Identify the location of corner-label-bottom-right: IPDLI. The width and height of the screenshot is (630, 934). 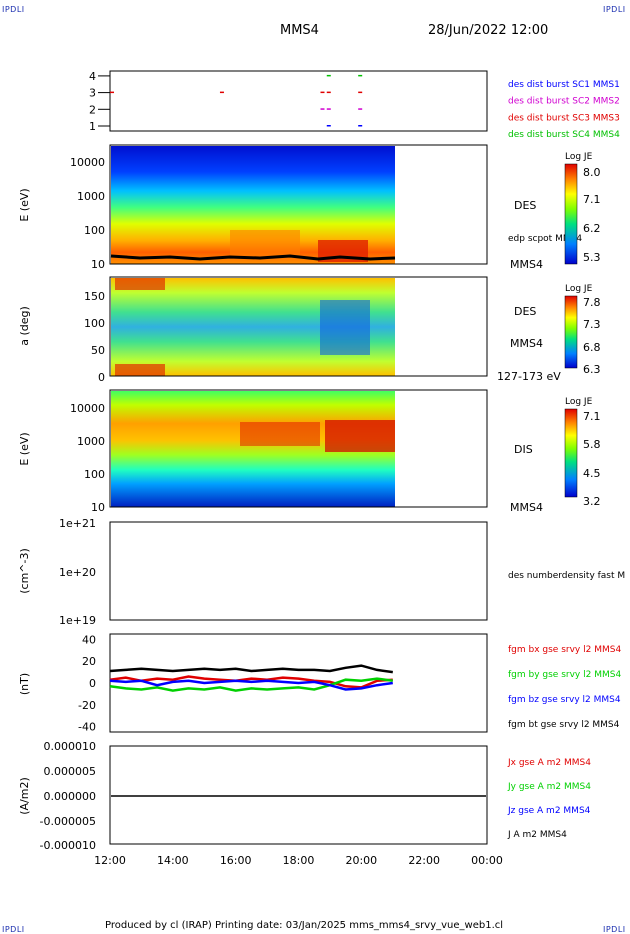
(614, 929).